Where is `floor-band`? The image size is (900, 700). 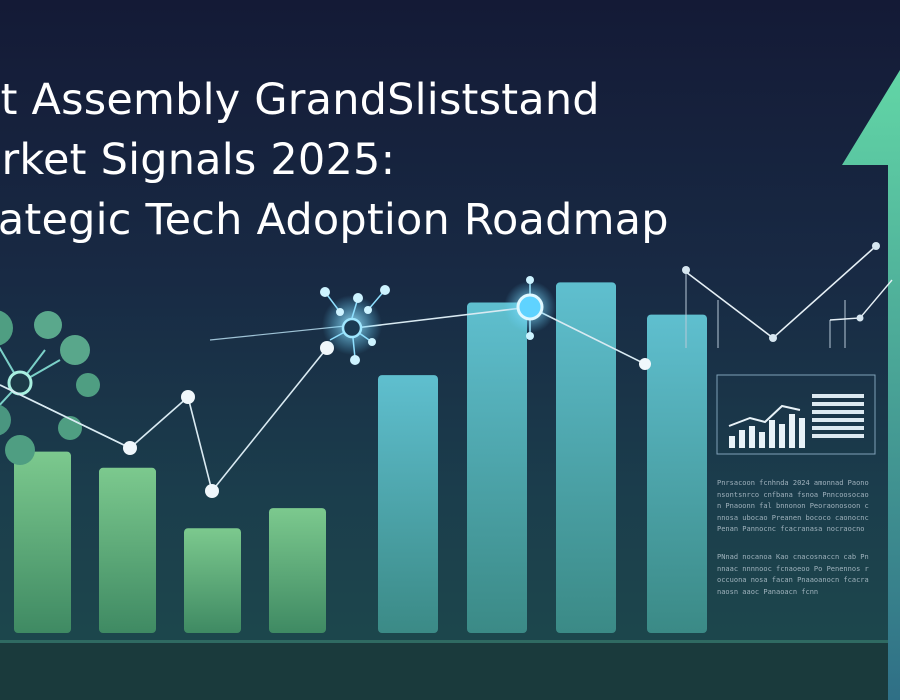 floor-band is located at coordinates (450, 670).